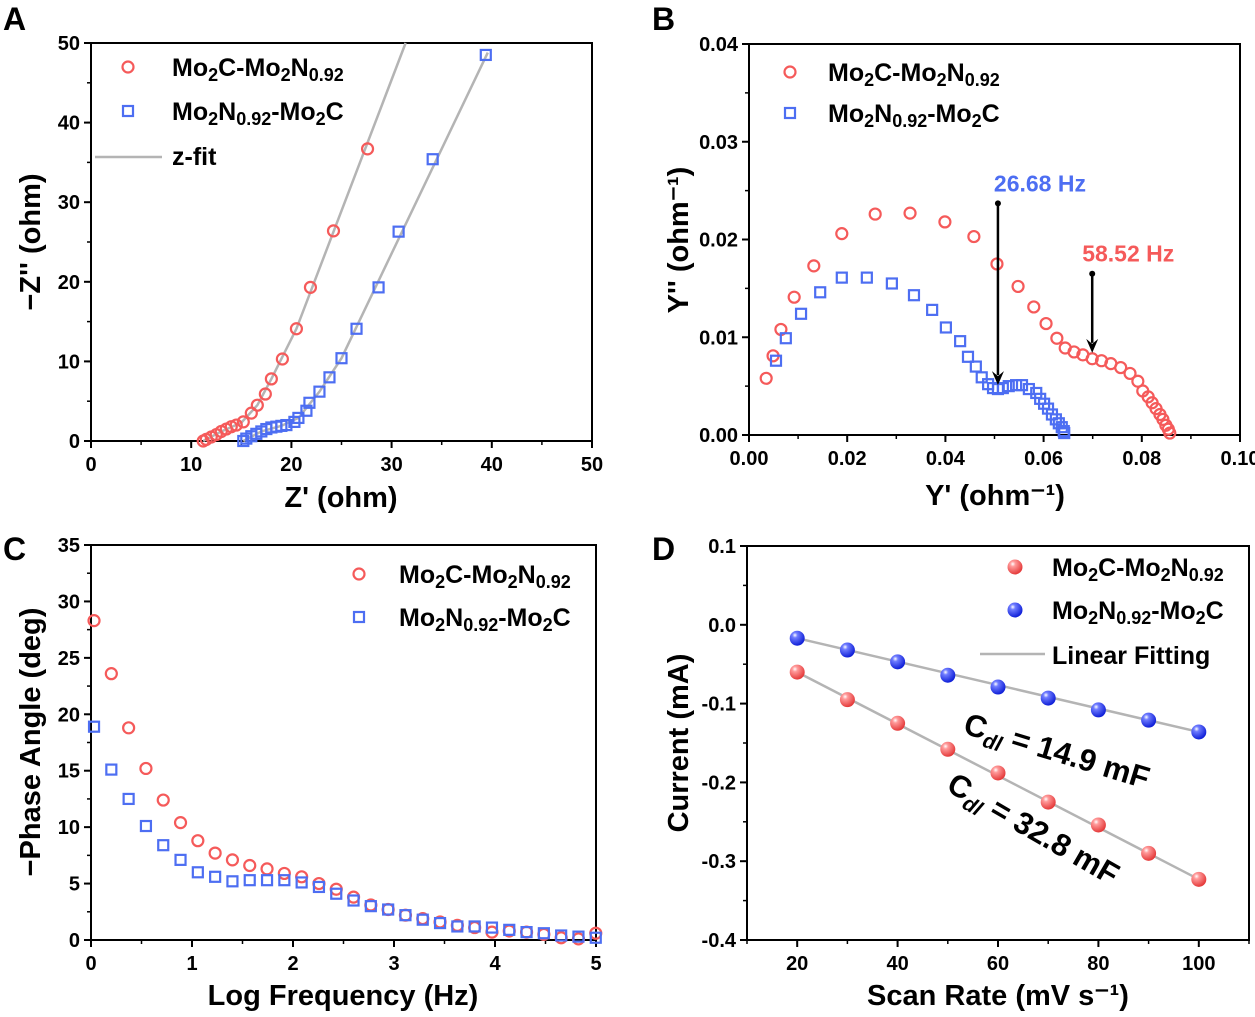 The height and width of the screenshot is (1017, 1255). Describe the element at coordinates (719, 45) in the screenshot. I see `y-tick-label: 0.04` at that location.